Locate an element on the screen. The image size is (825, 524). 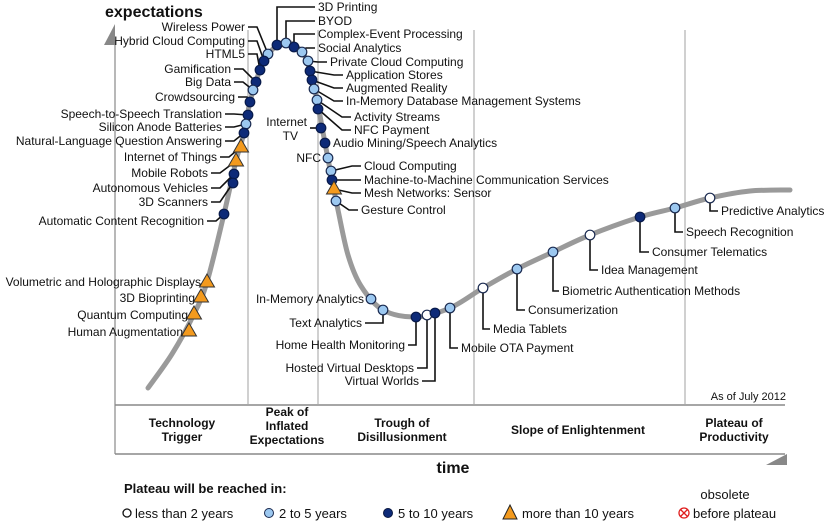
label-activity-streams: Activity Streams is located at coordinates (397, 117).